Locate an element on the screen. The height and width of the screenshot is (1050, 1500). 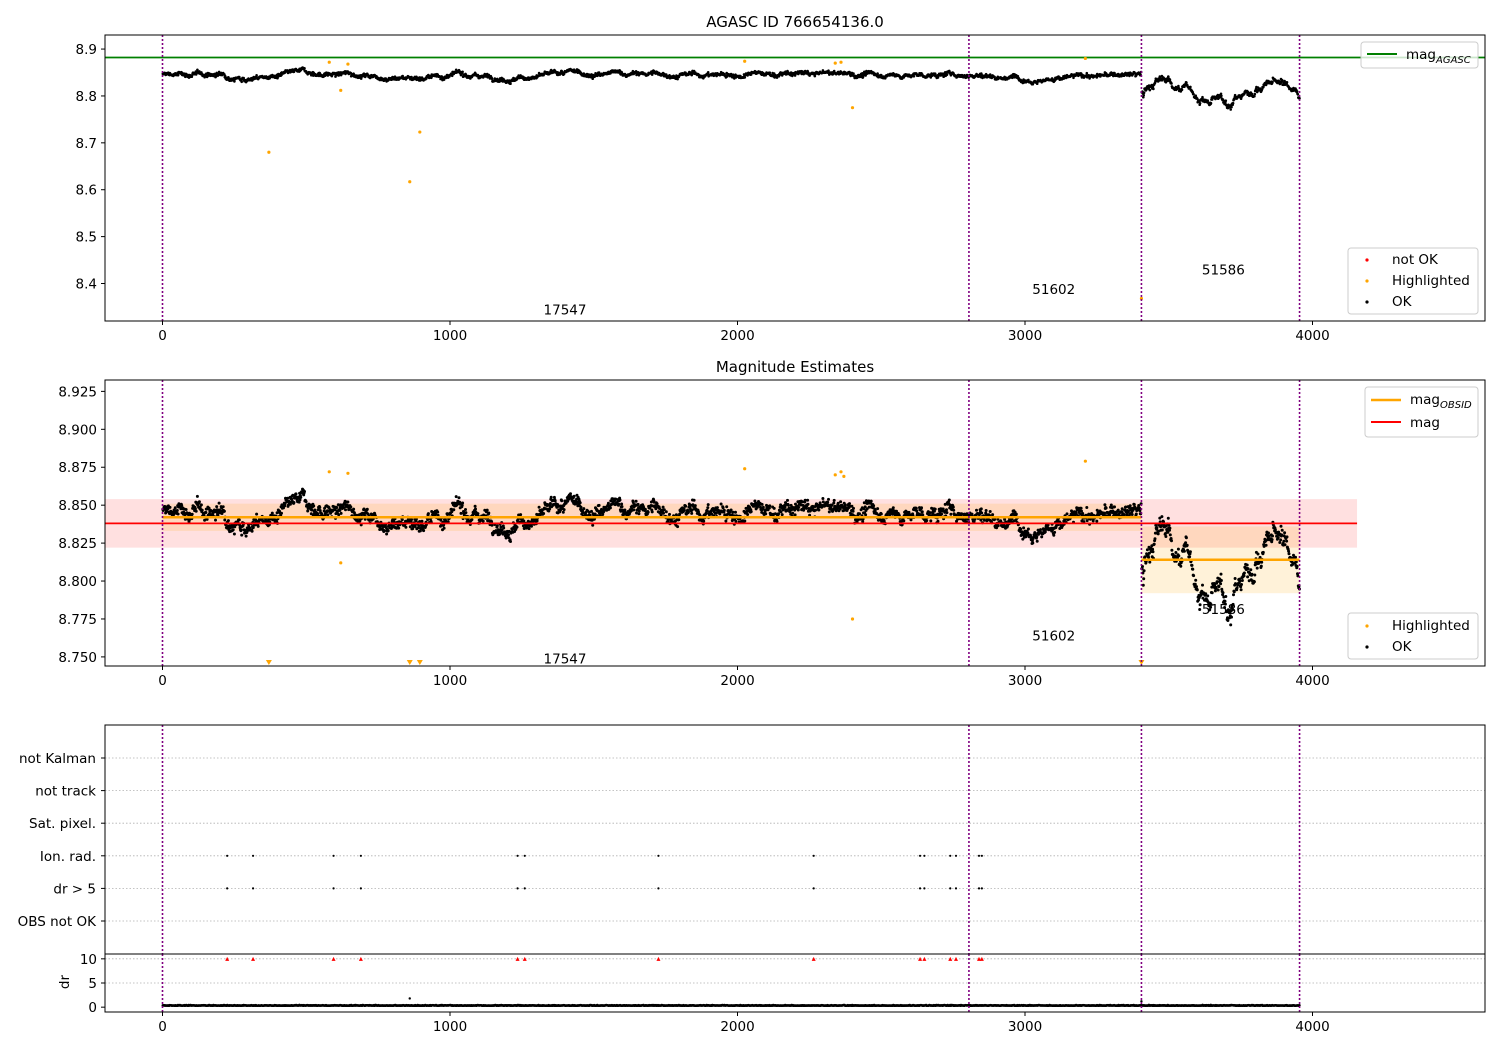
legend-dot-highlighted is located at coordinates (1367, 281).